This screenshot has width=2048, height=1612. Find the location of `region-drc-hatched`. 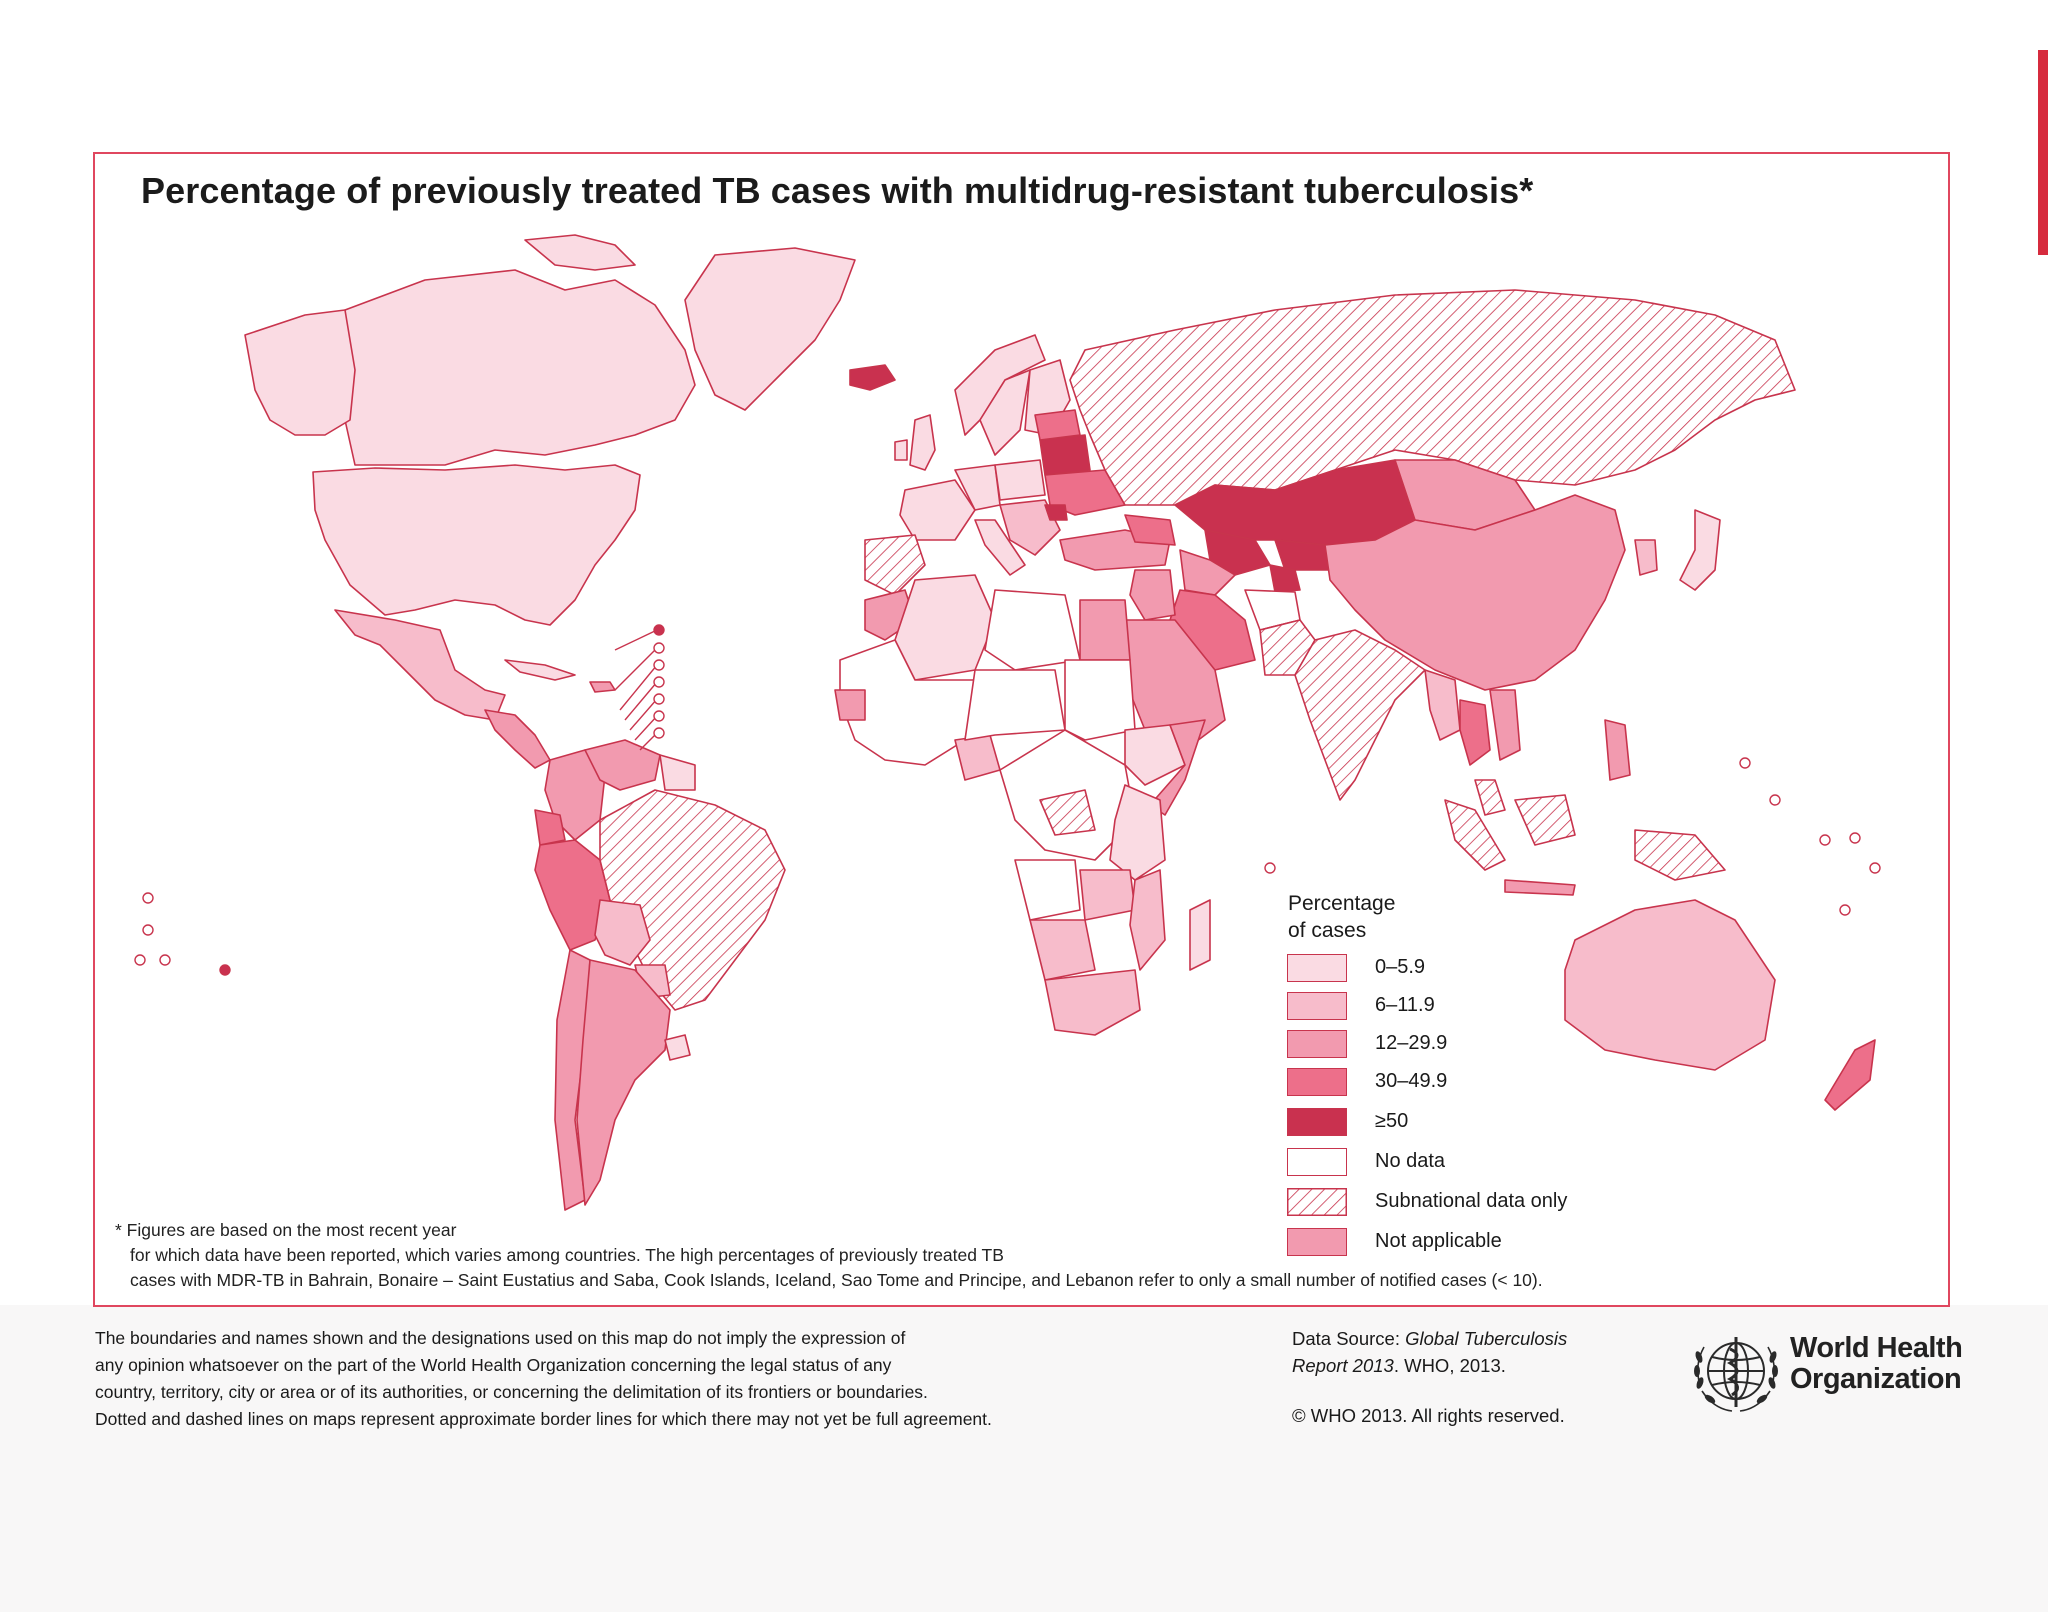

region-drc-hatched is located at coordinates (1067, 812).